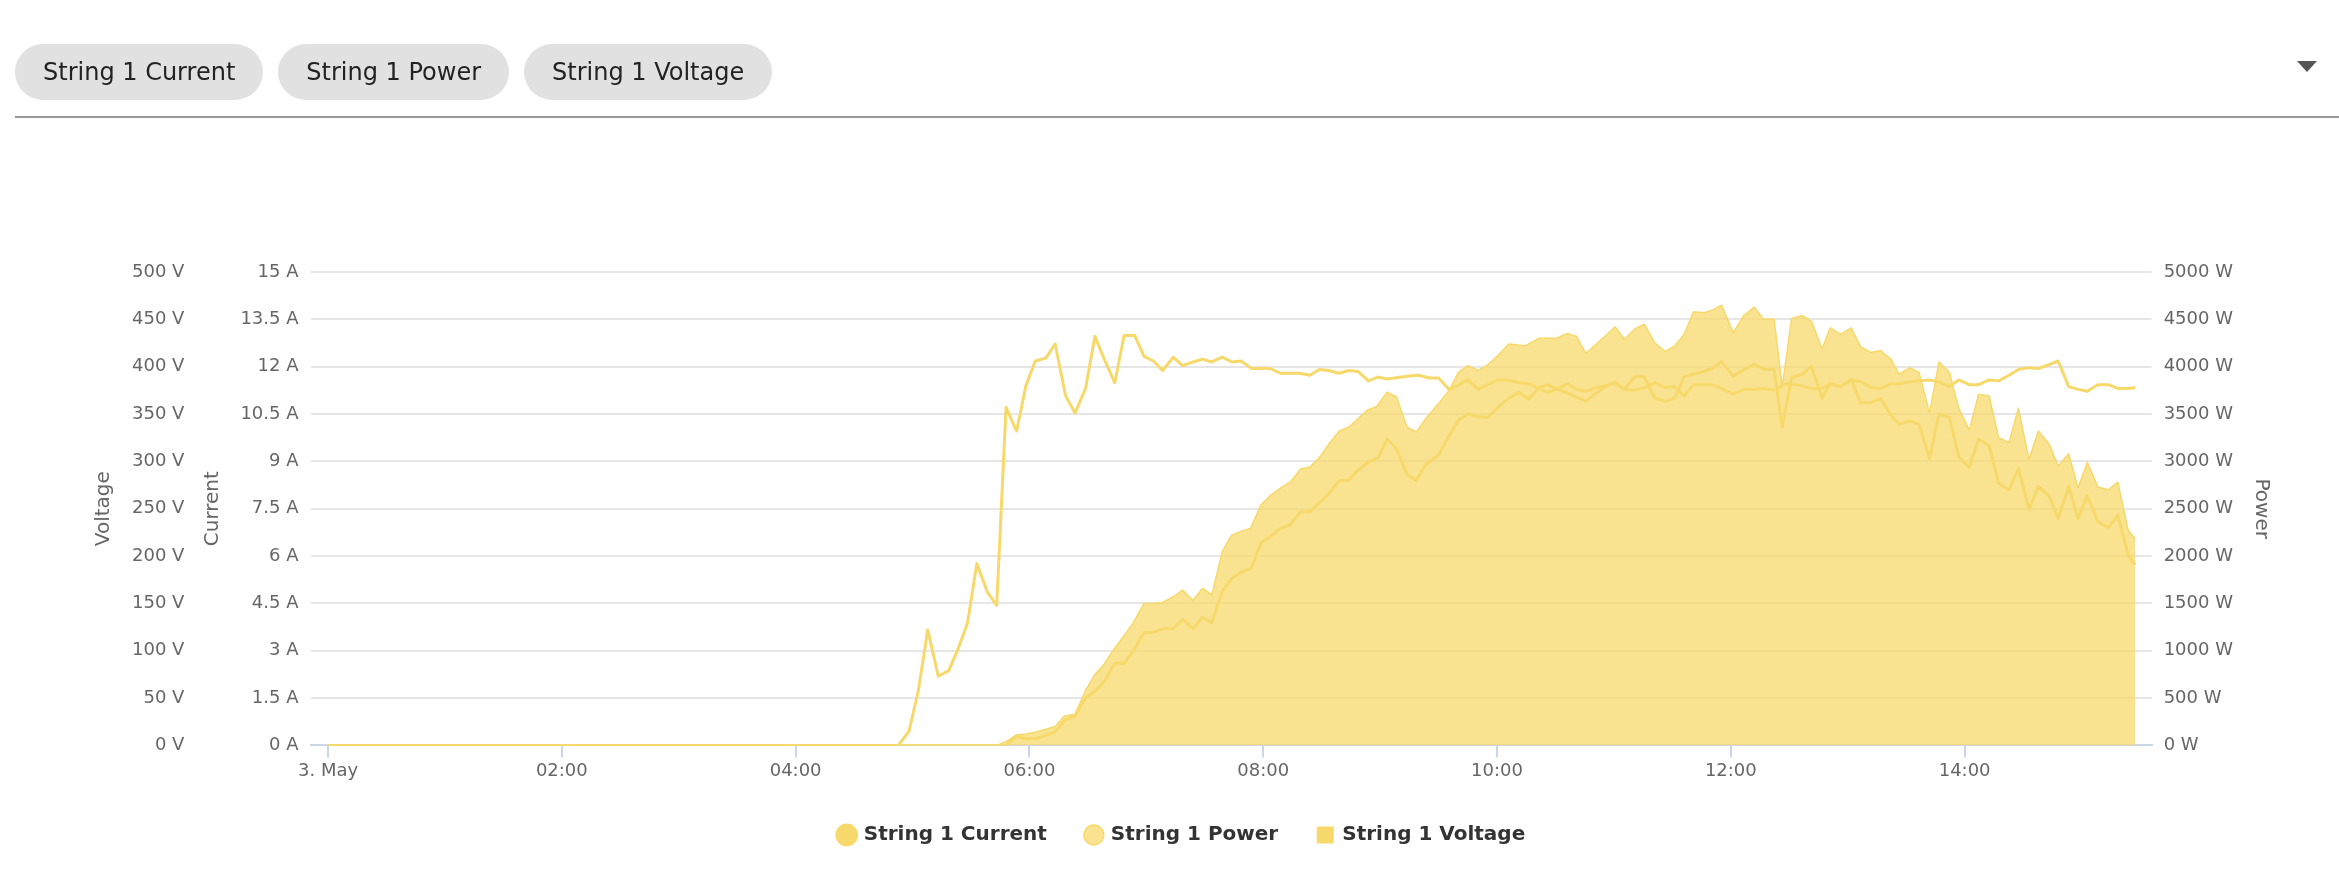 The image size is (2339, 885). What do you see at coordinates (284, 554) in the screenshot?
I see `y-tick-label: 6 A` at bounding box center [284, 554].